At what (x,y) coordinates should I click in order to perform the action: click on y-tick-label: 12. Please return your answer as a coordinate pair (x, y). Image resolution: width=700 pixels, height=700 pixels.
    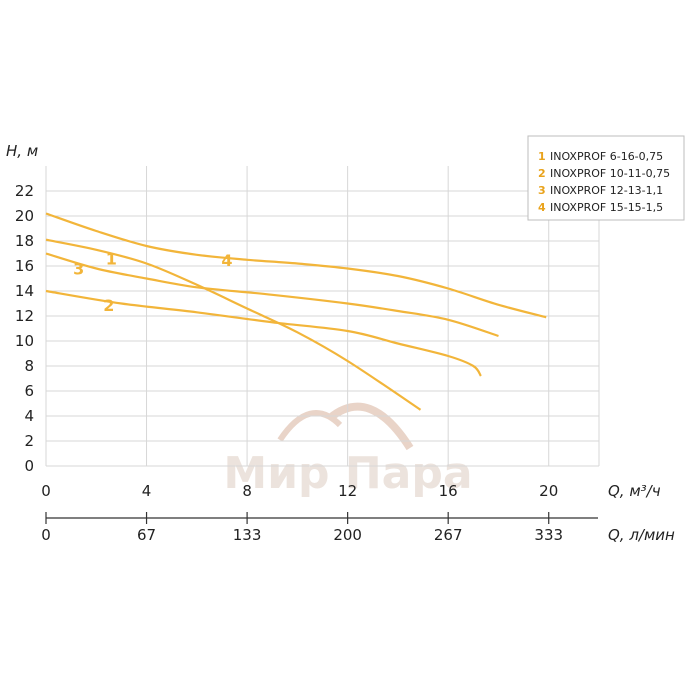
    Looking at the image, I should click on (24, 316).